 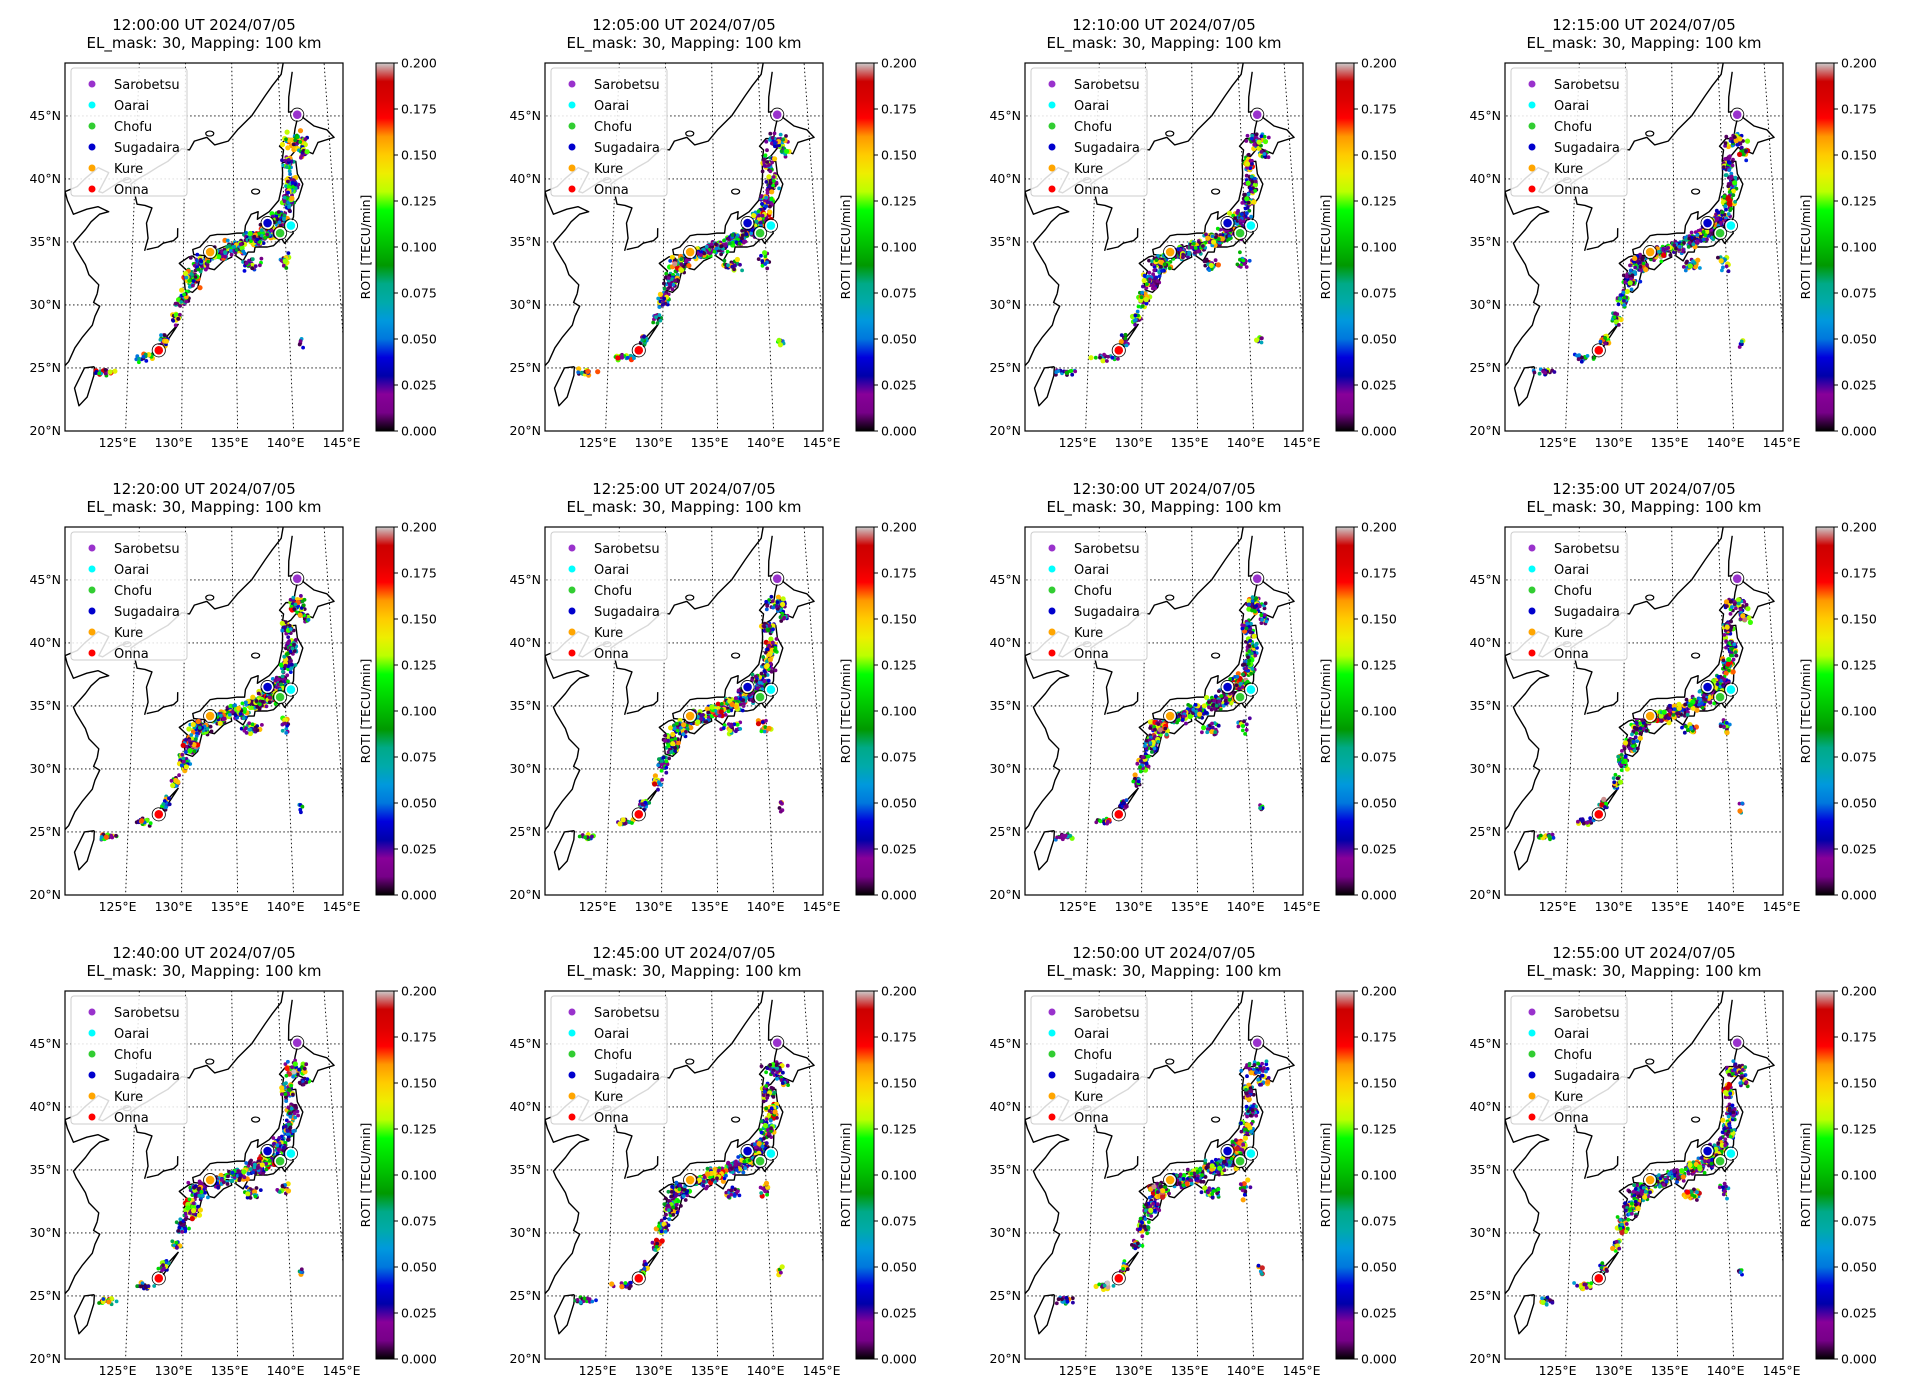 I want to click on lat-tick-label: 45°N, so click(x=1485, y=115).